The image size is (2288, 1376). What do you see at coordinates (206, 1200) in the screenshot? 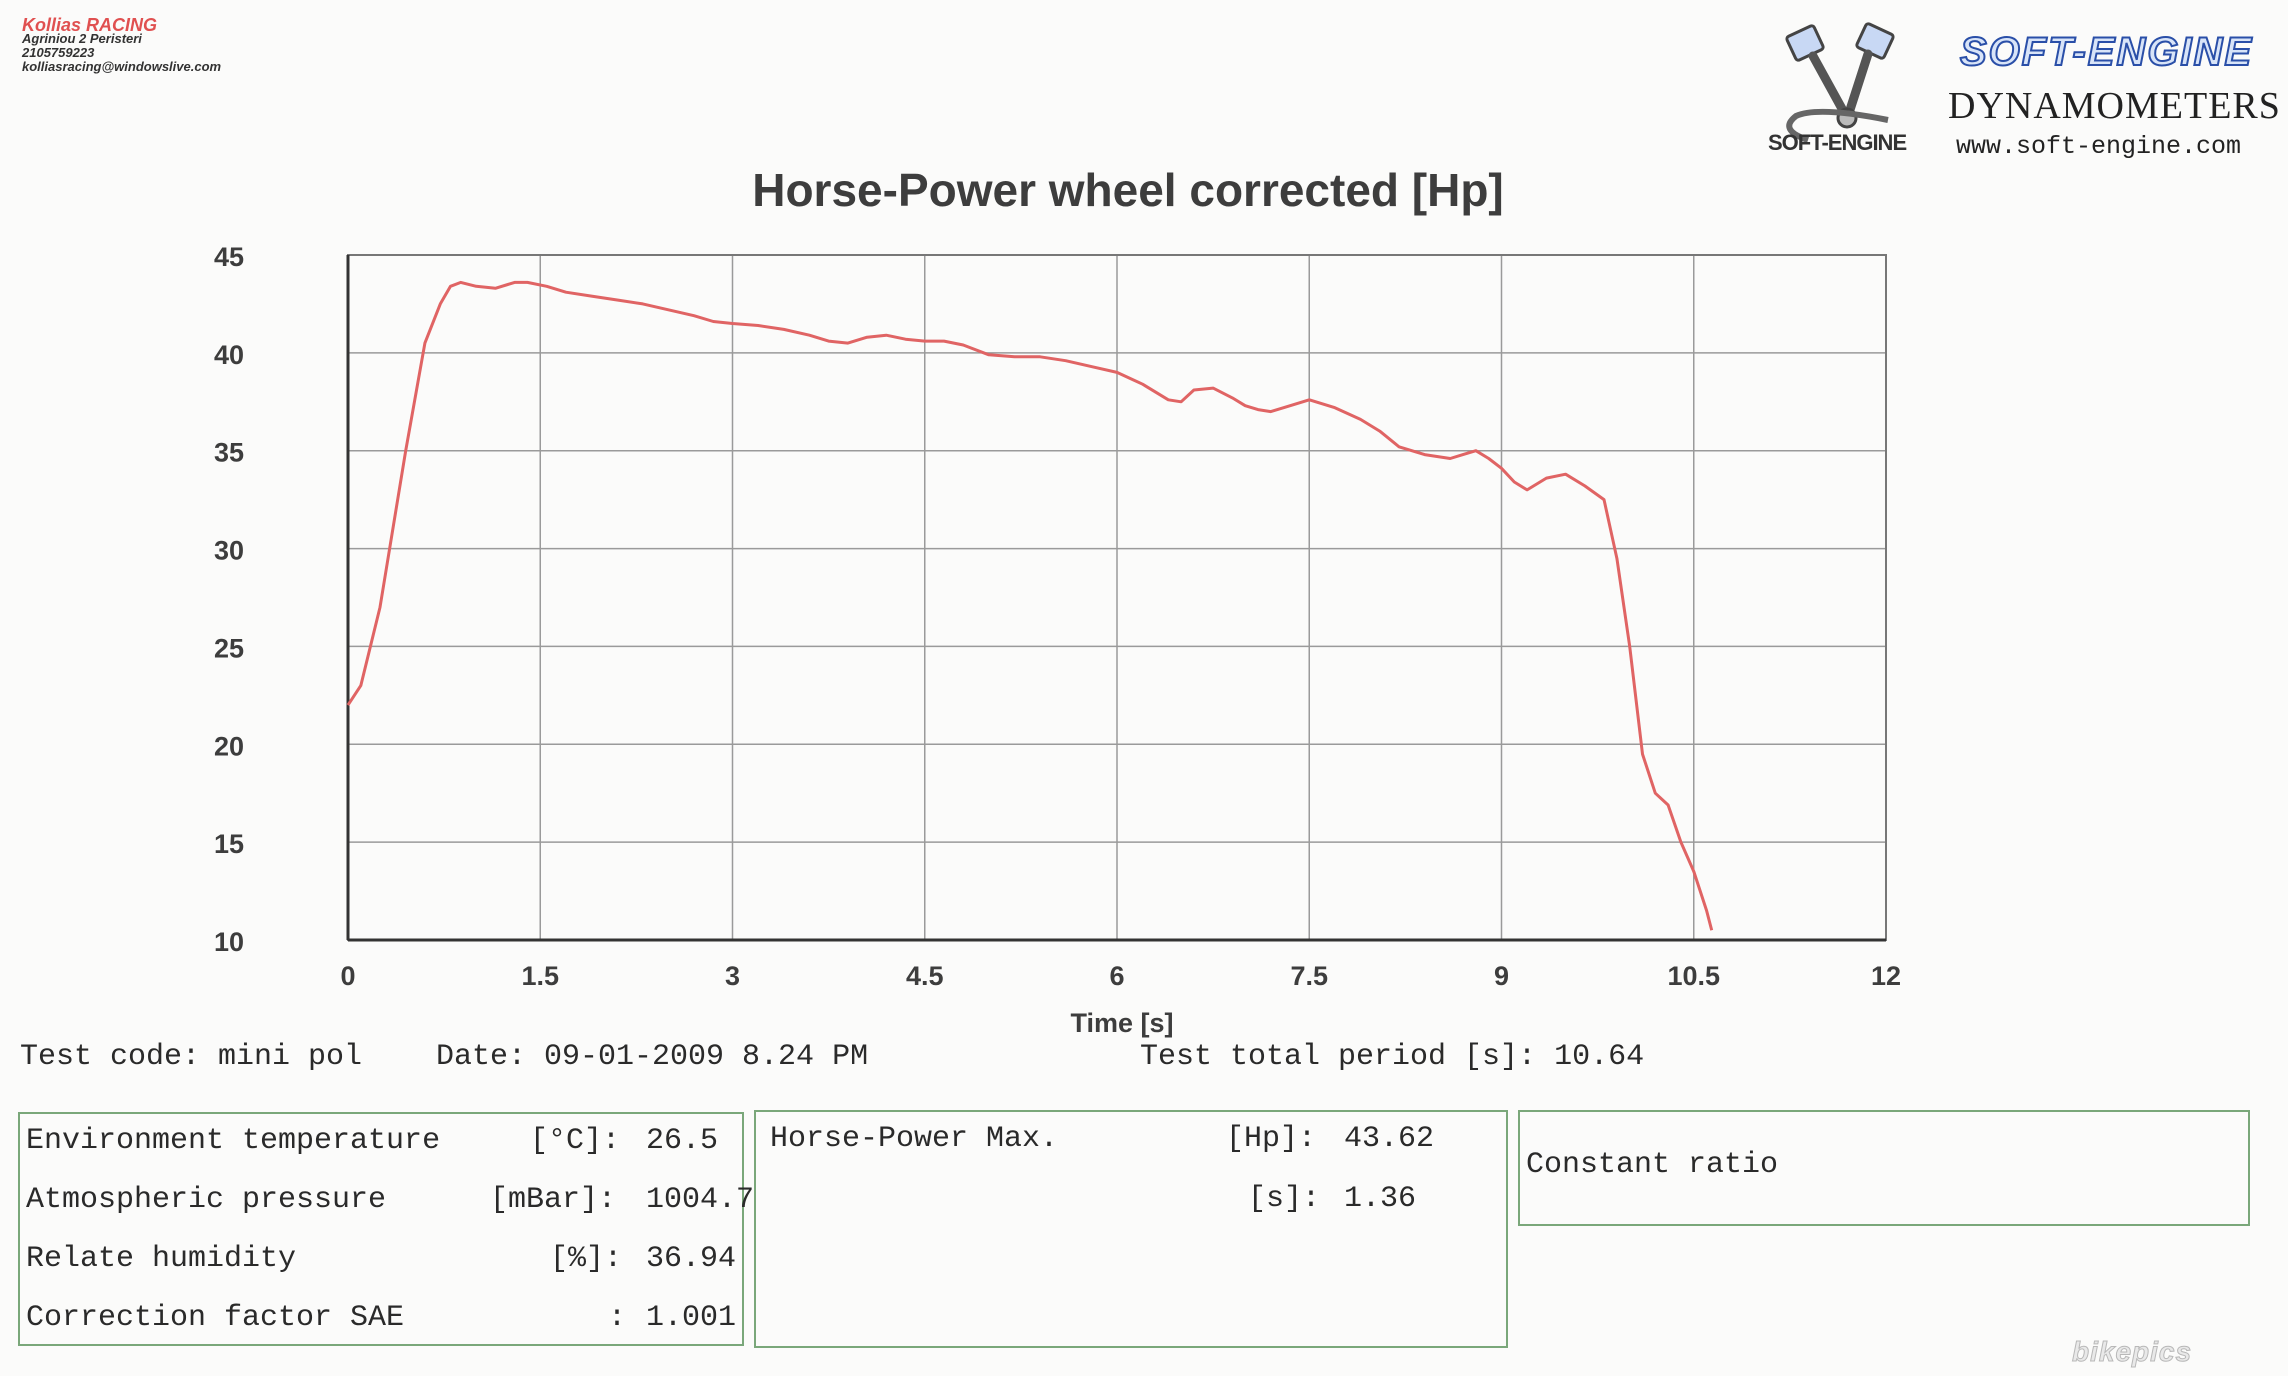
I see `env-pressure-label: Atmospheric pressure` at bounding box center [206, 1200].